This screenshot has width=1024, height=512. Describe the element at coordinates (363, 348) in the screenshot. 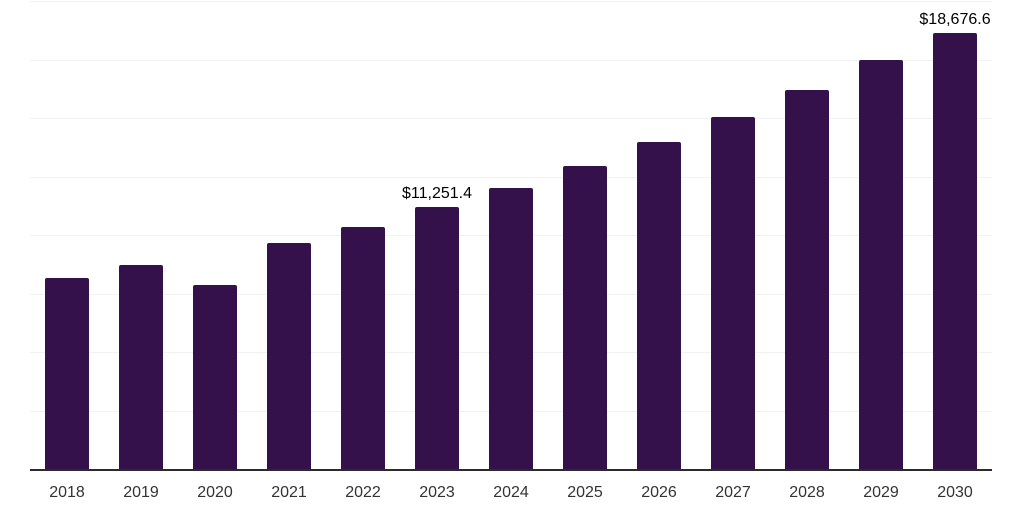

I see `bar-2022` at that location.